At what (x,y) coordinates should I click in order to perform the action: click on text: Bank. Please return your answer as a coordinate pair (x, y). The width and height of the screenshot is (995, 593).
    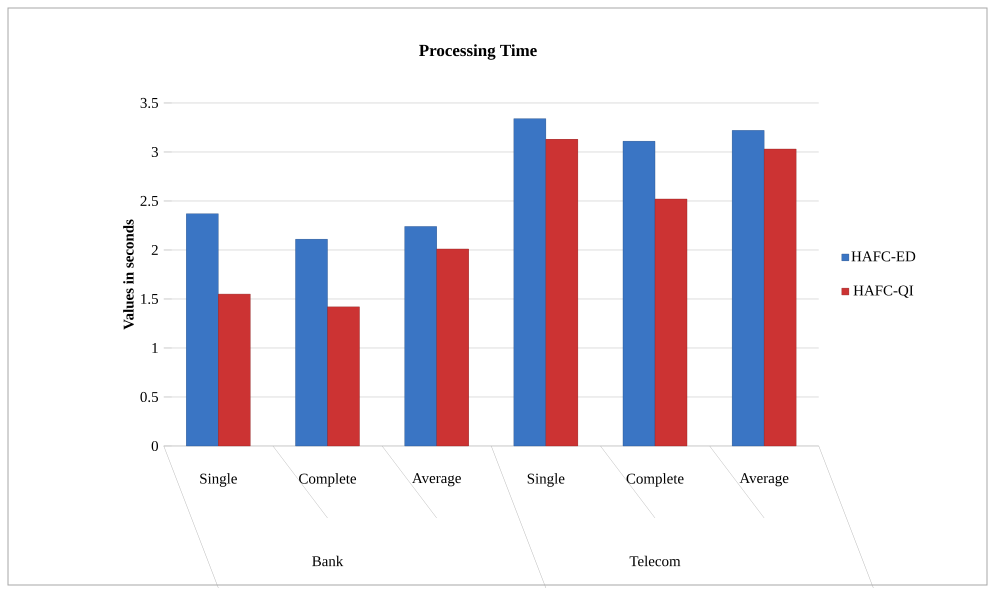
    Looking at the image, I should click on (328, 561).